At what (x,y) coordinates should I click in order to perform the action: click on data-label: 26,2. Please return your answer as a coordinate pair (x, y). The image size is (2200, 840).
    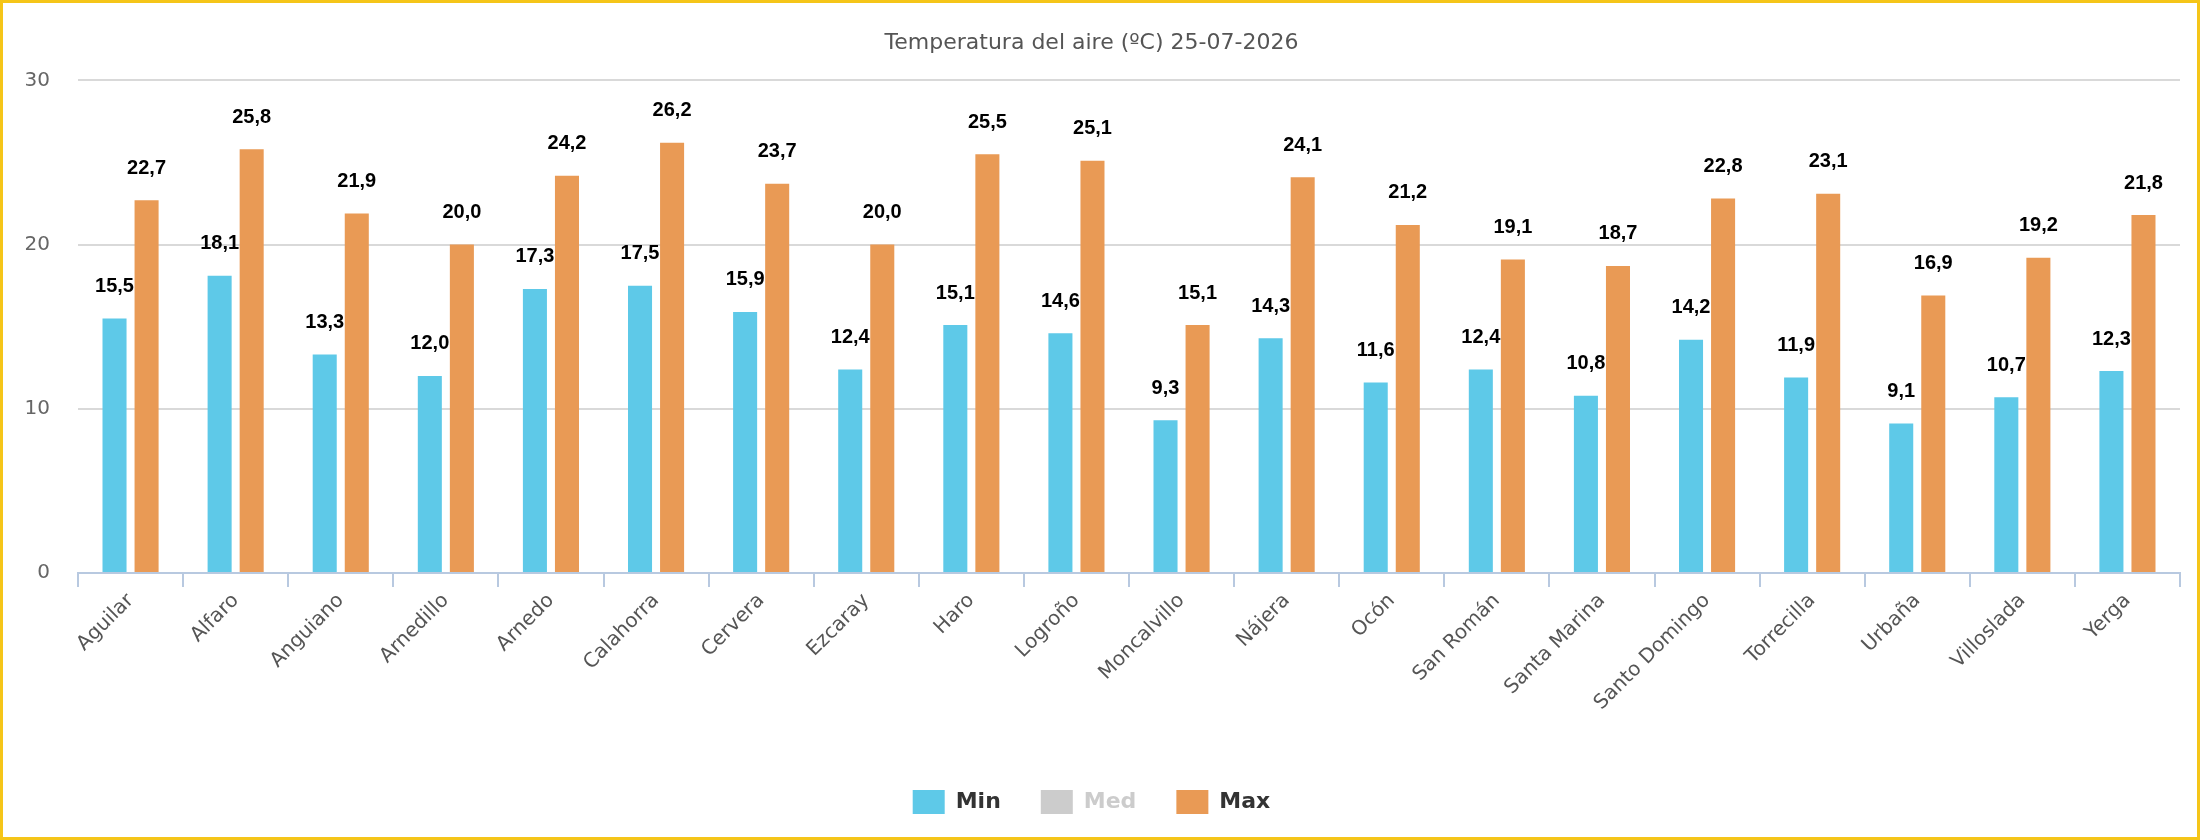
    Looking at the image, I should click on (672, 109).